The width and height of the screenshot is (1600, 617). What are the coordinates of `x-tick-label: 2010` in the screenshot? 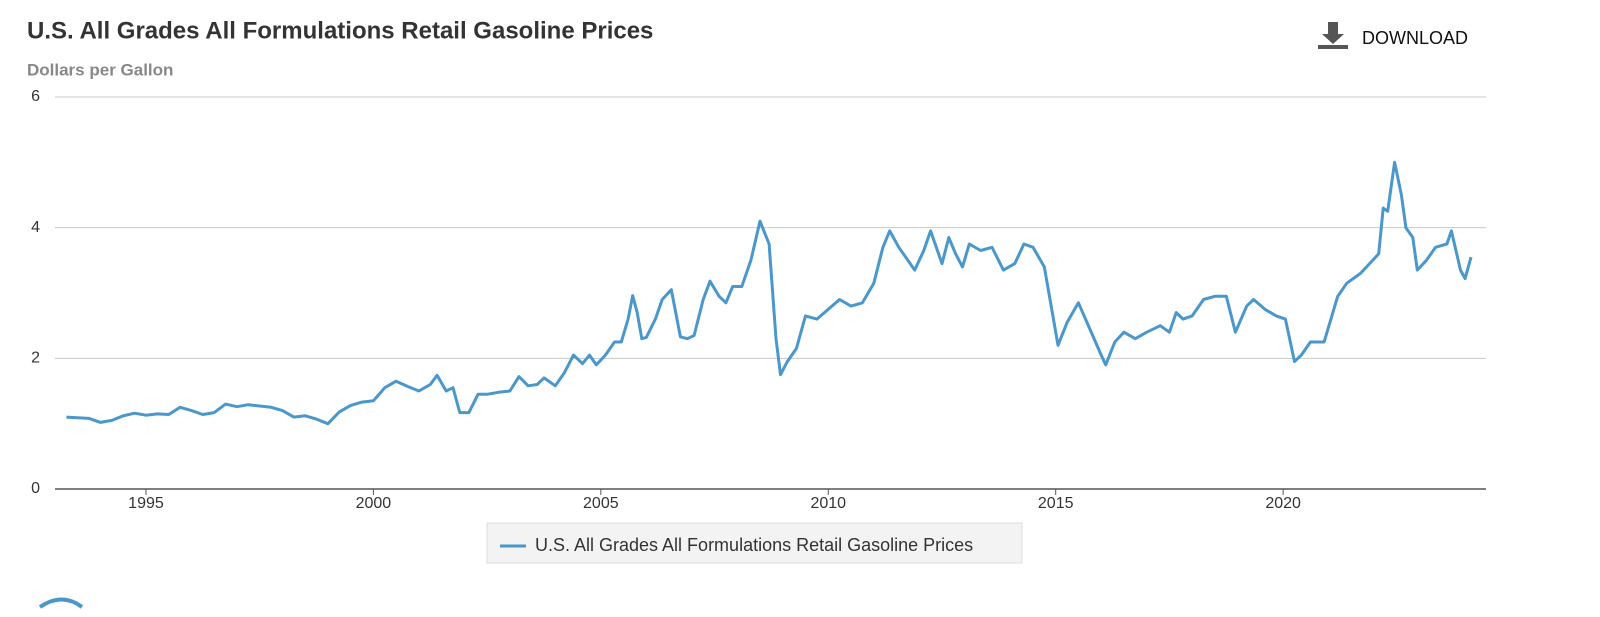 It's located at (828, 503).